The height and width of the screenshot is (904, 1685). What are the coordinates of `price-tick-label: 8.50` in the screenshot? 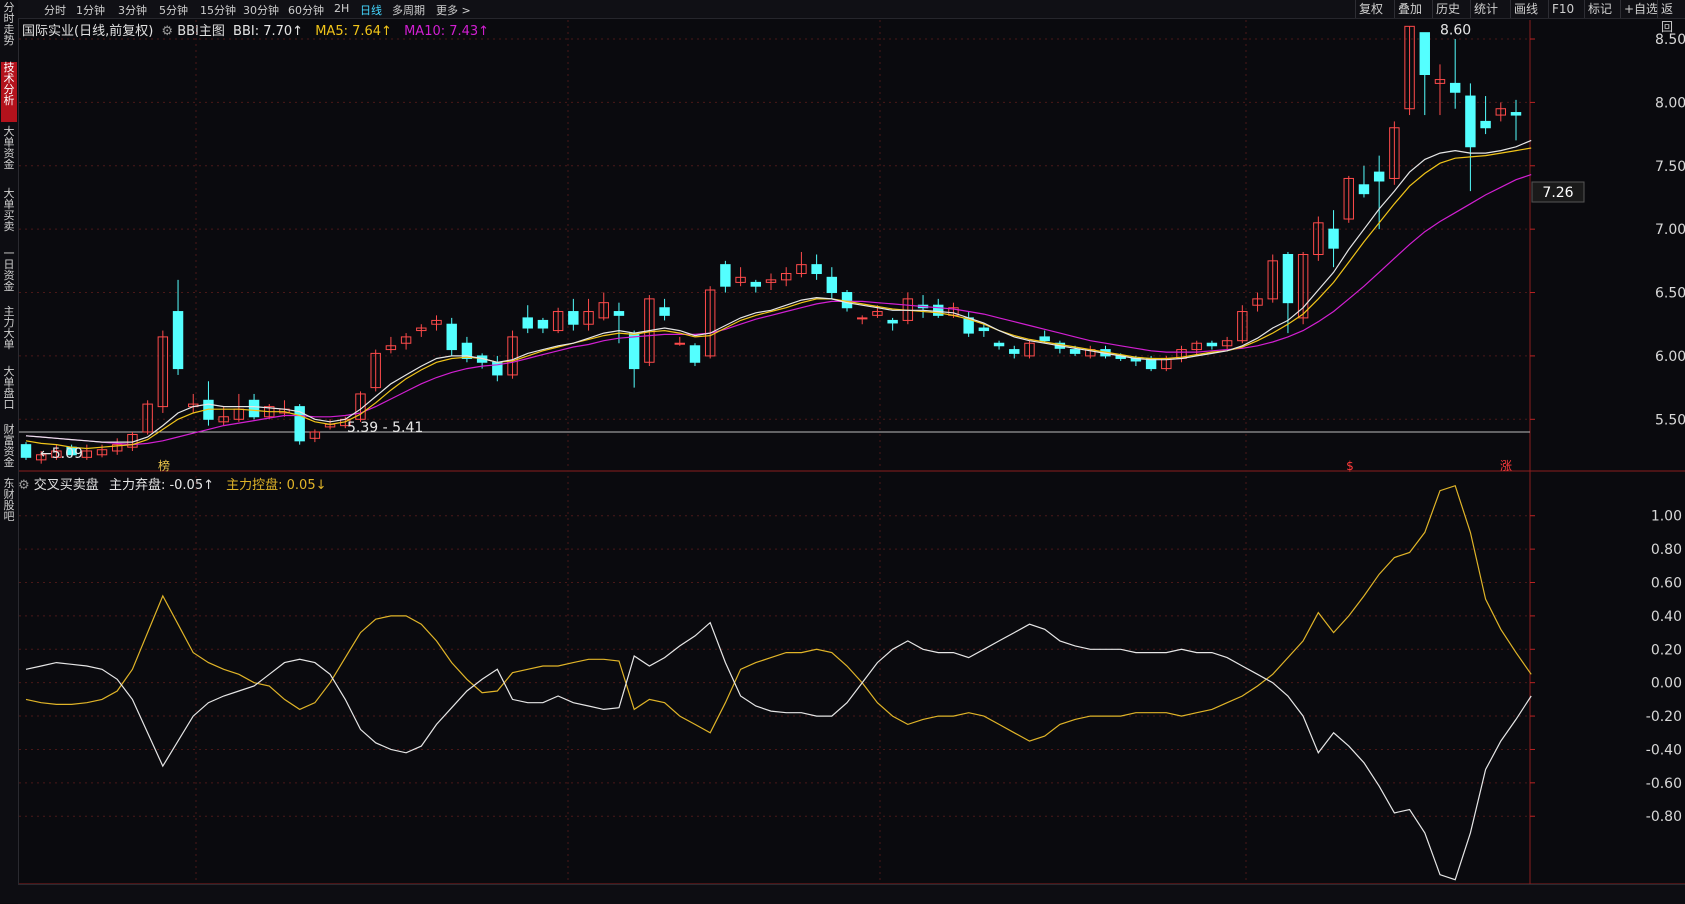 It's located at (1670, 40).